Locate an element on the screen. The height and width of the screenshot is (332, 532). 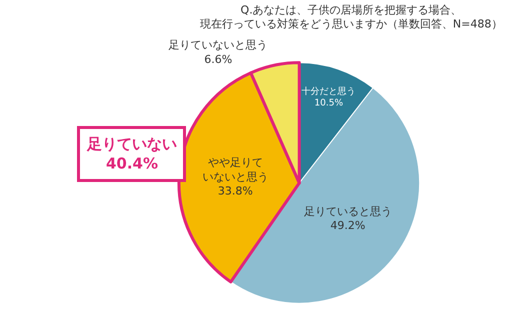
data-label: 33.8% is located at coordinates (235, 191).